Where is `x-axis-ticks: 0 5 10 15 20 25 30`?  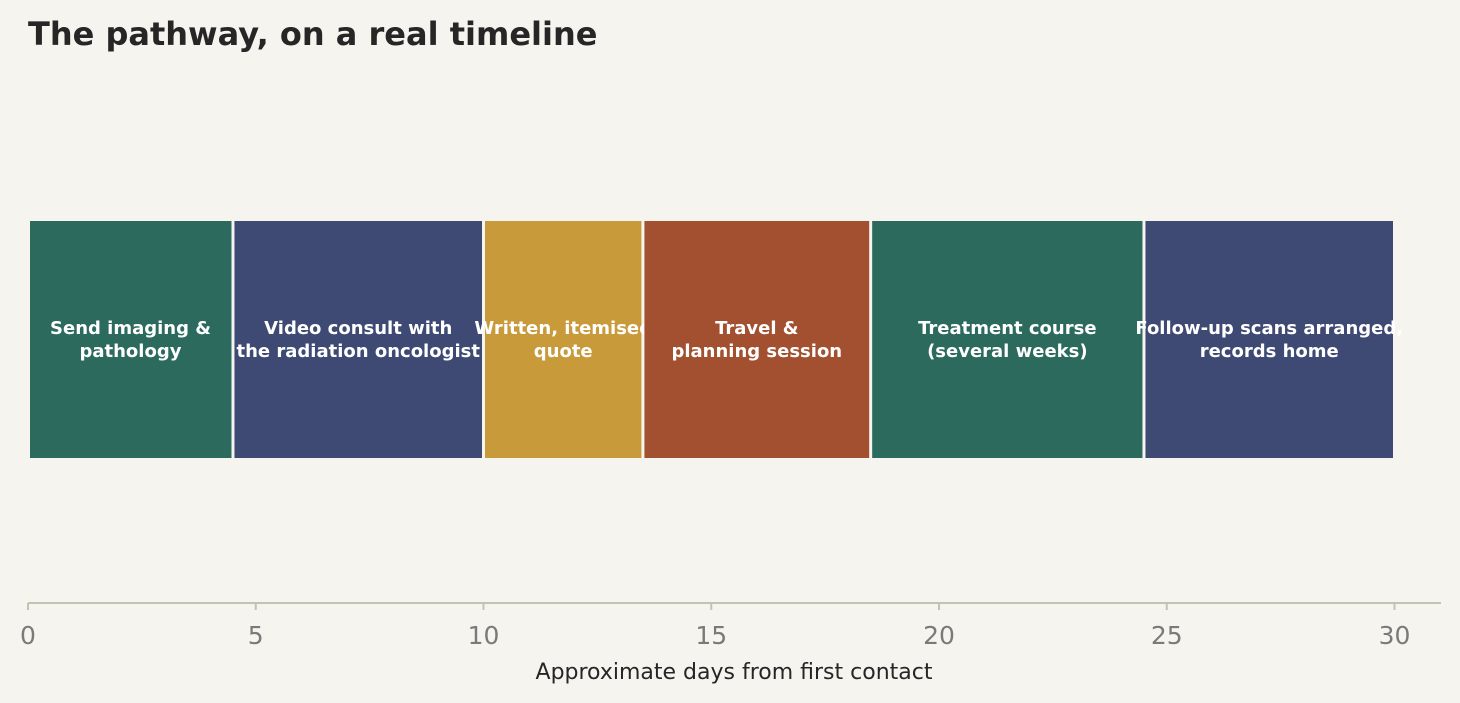 x-axis-ticks: 0 5 10 15 20 25 30 is located at coordinates (715, 626).